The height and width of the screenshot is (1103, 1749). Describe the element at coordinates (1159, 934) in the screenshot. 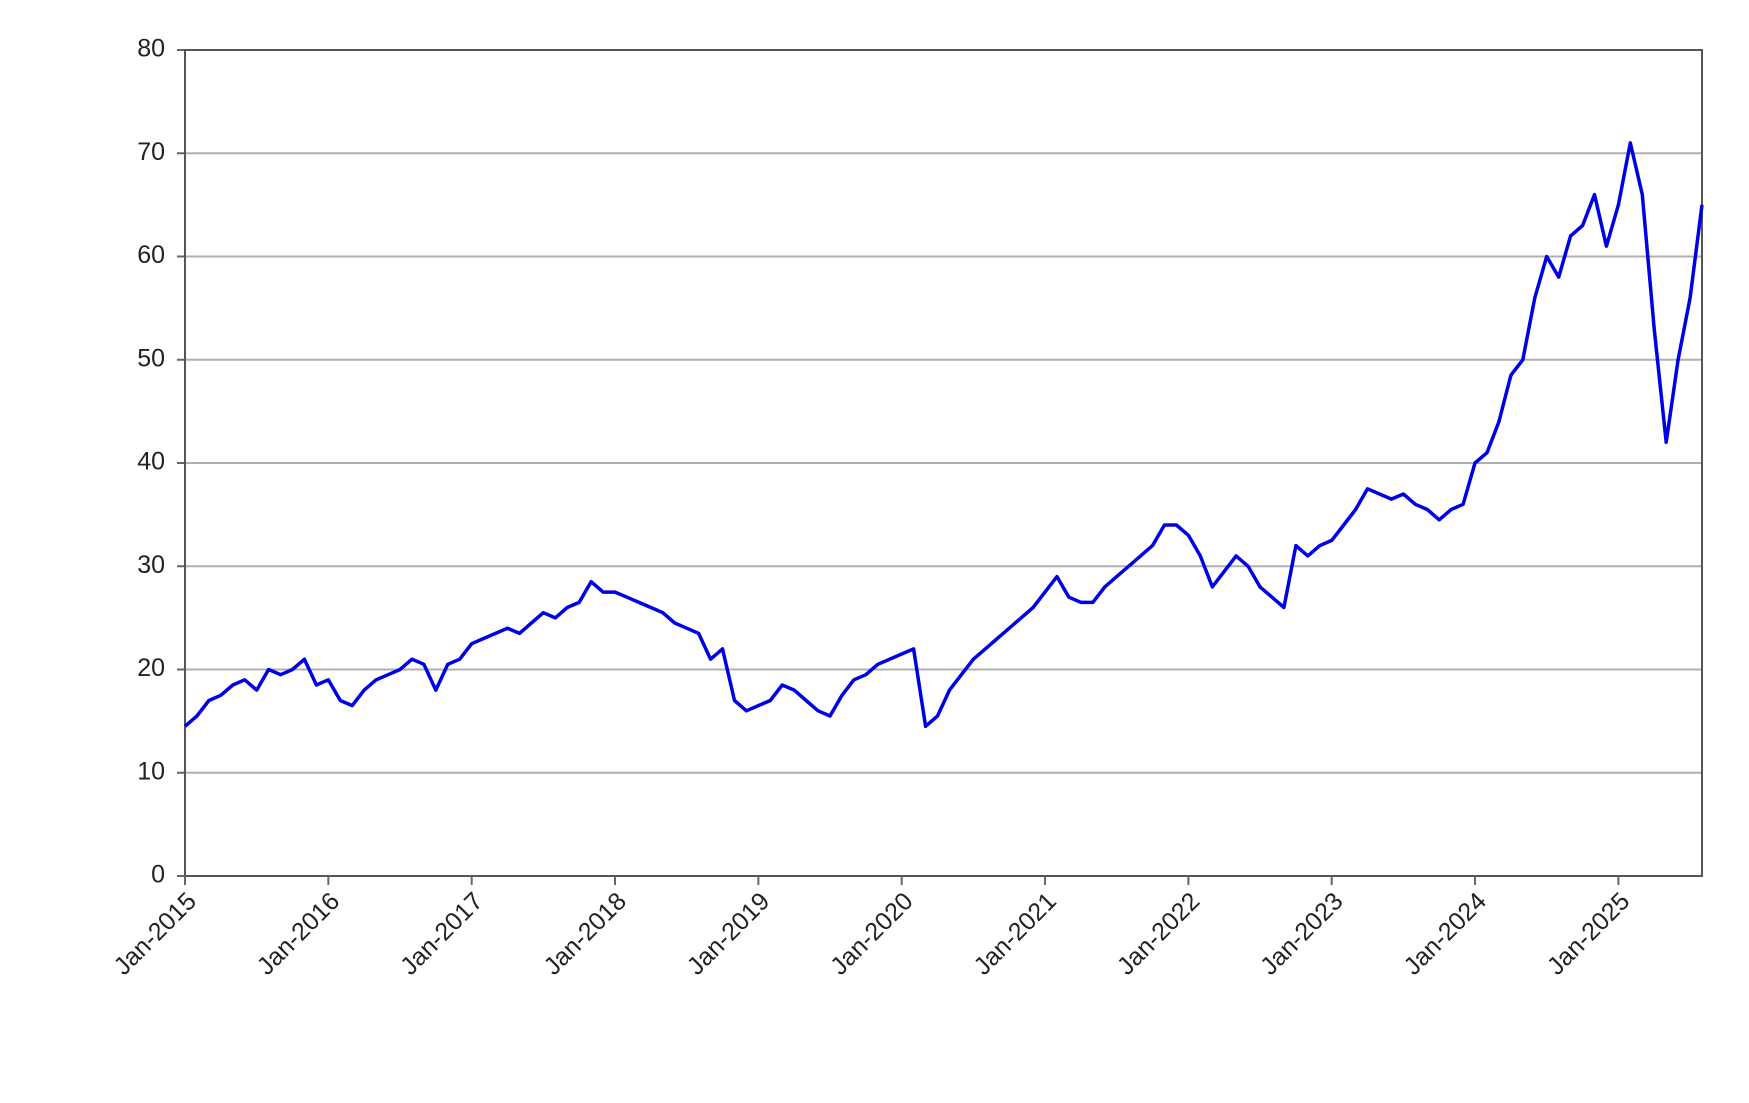

I see `x-tick-label: Jan-2022` at that location.